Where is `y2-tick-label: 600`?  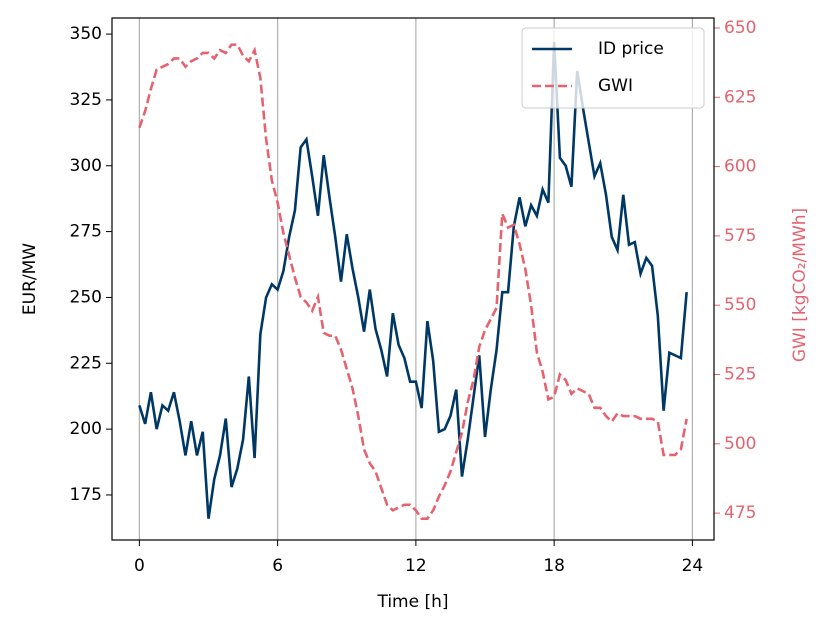
y2-tick-label: 600 is located at coordinates (740, 167).